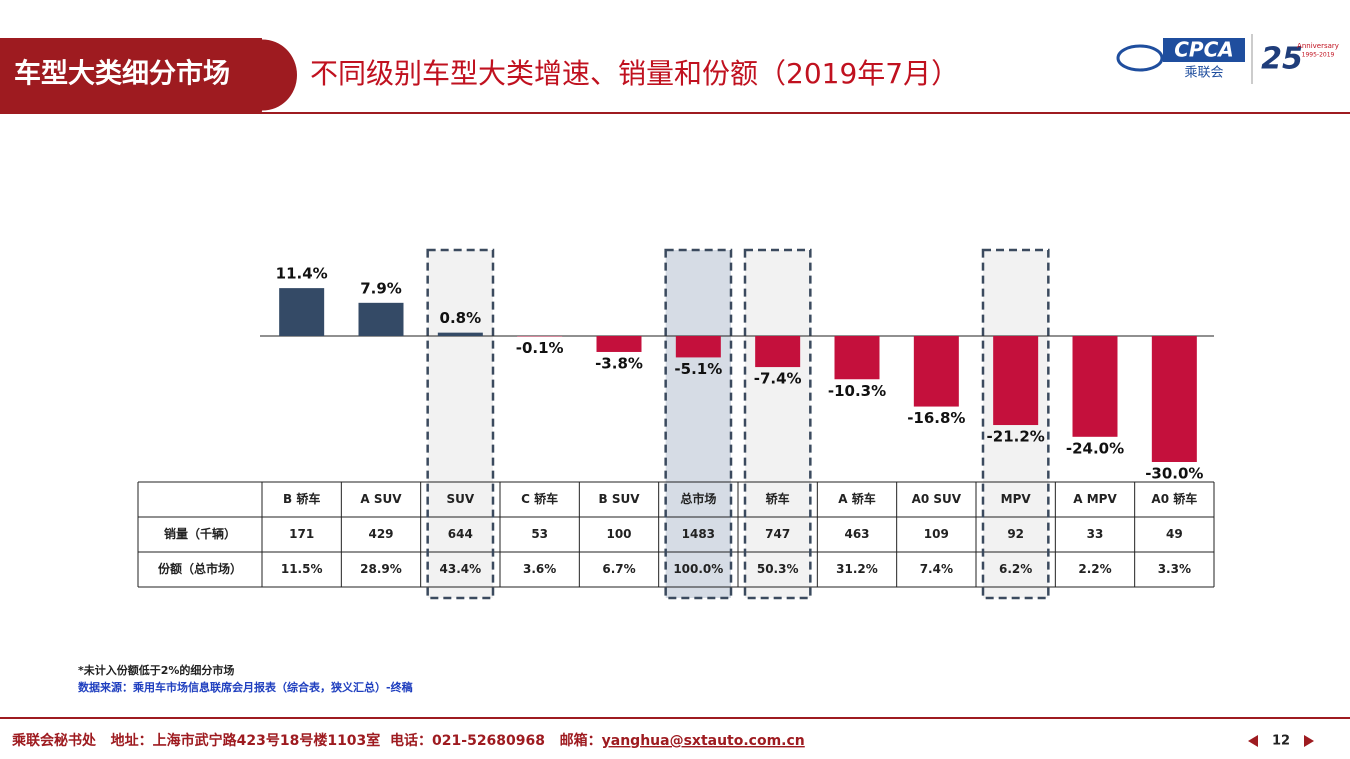  What do you see at coordinates (1253, 741) in the screenshot?
I see `prev-arrow` at bounding box center [1253, 741].